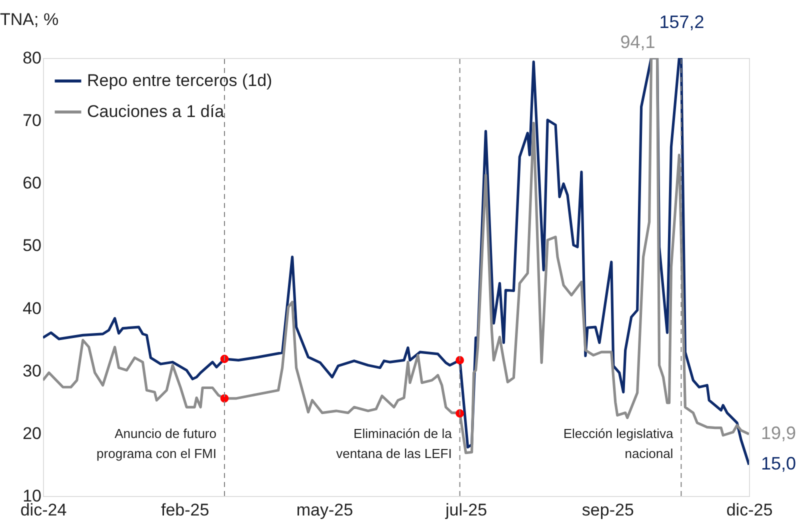 The width and height of the screenshot is (803, 526). I want to click on y-tick-label: 40, so click(32, 308).